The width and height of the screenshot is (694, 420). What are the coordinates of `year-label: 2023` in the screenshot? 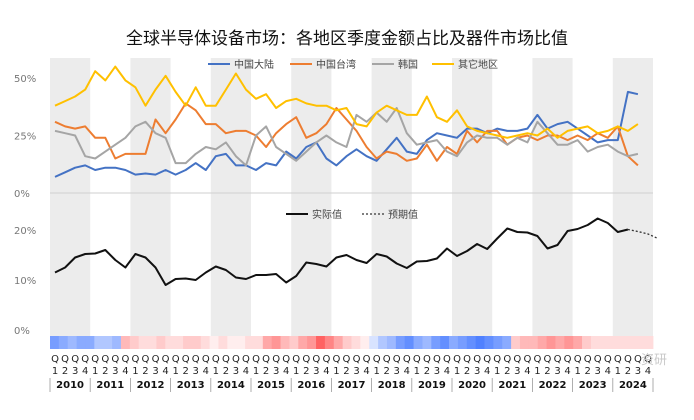 It's located at (593, 385).